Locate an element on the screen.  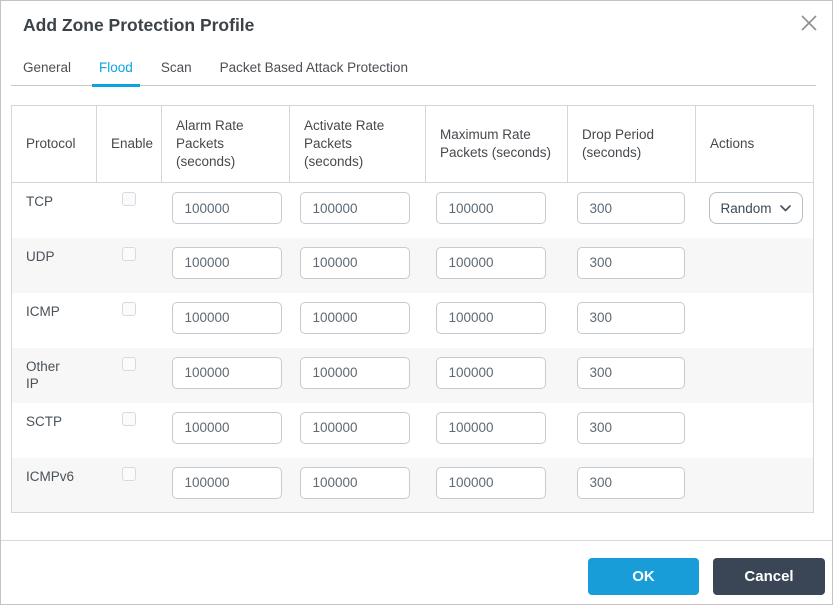
close-icon is located at coordinates (809, 23).